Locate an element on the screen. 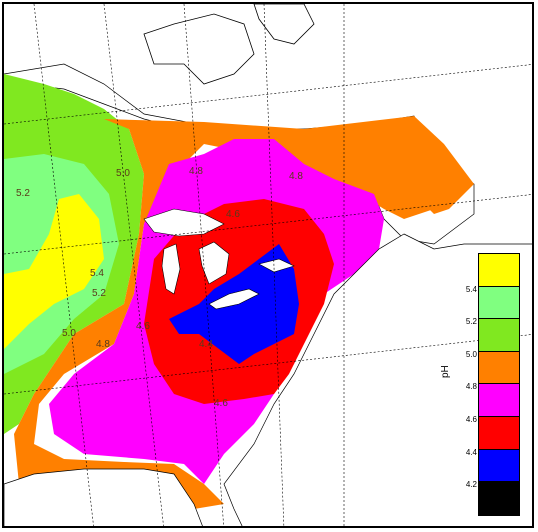 This screenshot has width=538, height=532. ph-legend is located at coordinates (499, 384).